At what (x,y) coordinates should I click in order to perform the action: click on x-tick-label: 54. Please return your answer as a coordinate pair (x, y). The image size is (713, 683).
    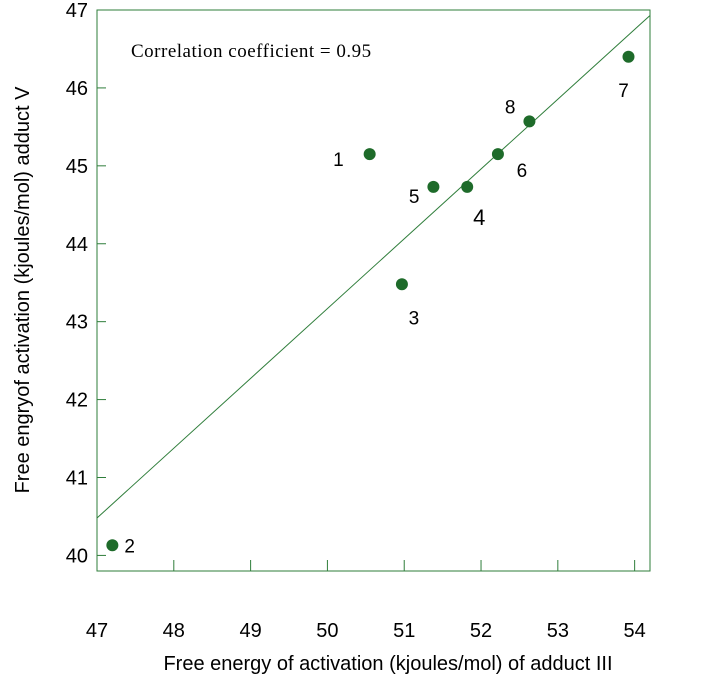
    Looking at the image, I should click on (635, 631).